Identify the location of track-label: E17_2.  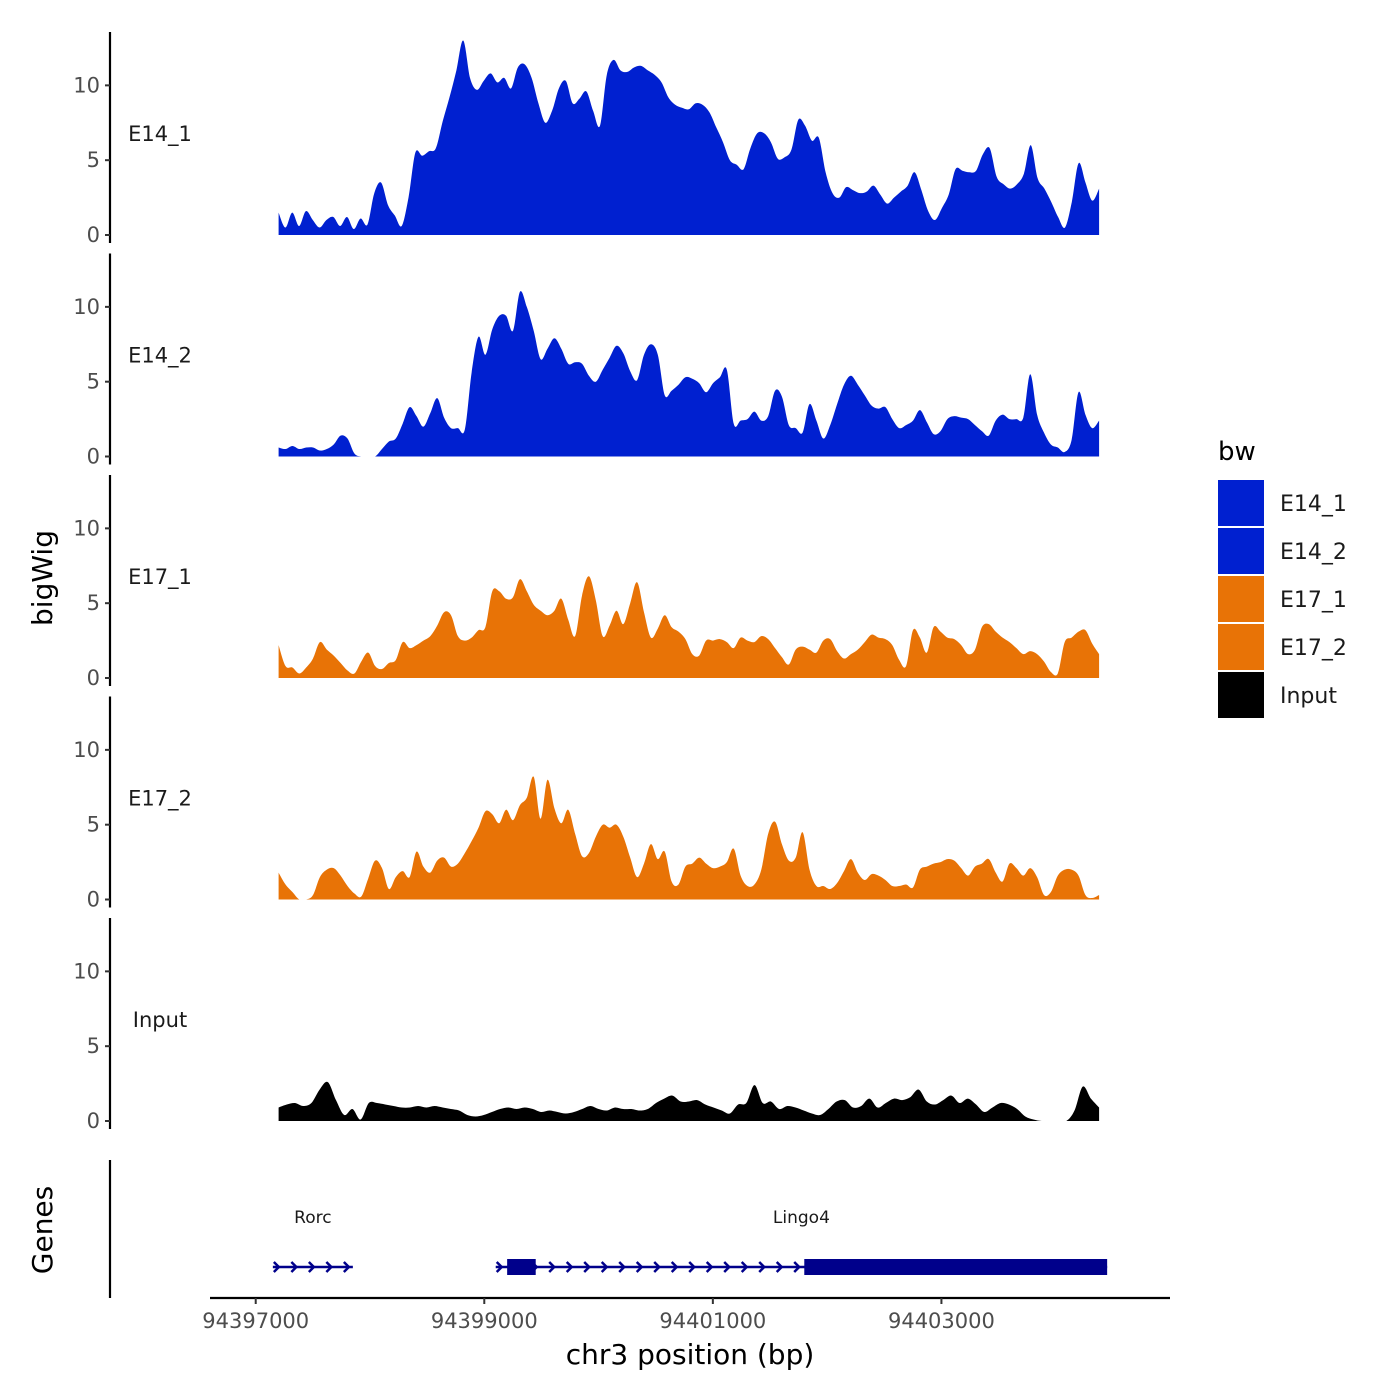
(160, 799).